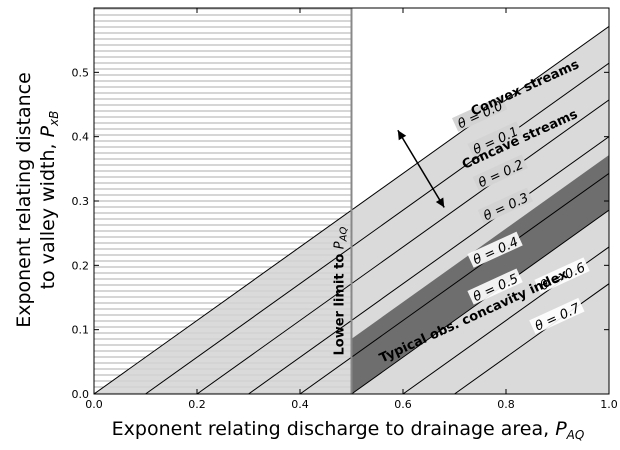 This screenshot has width=620, height=450. What do you see at coordinates (300, 404) in the screenshot?
I see `x-tick-label: 0.4` at bounding box center [300, 404].